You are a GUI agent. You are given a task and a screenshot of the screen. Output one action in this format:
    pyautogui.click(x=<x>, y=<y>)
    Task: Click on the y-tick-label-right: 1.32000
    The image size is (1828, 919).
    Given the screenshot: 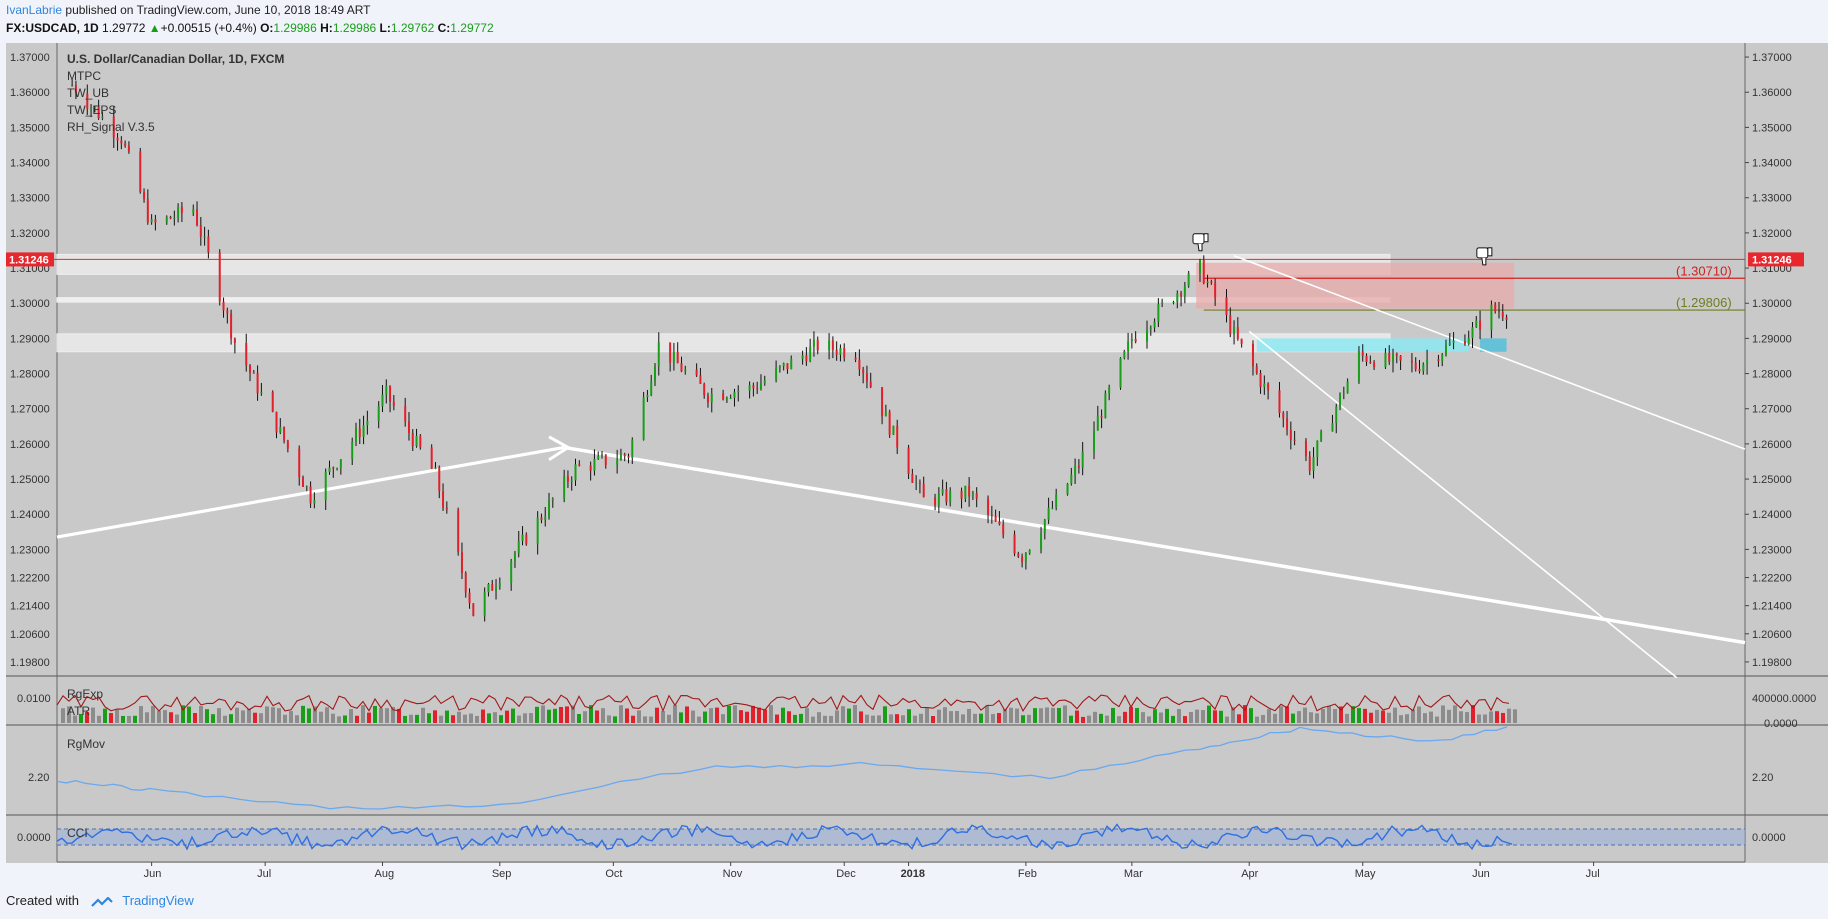 What is the action you would take?
    pyautogui.click(x=1772, y=234)
    